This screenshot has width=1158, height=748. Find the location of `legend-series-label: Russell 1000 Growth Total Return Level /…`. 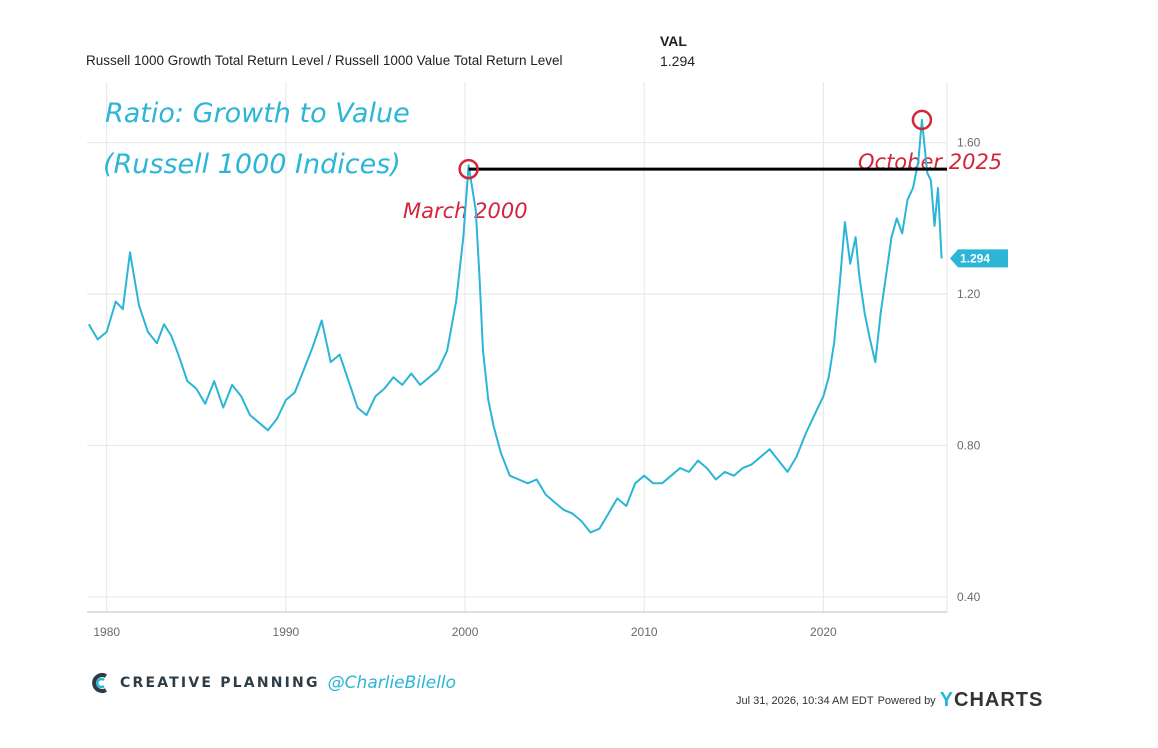

legend-series-label: Russell 1000 Growth Total Return Level /… is located at coordinates (324, 60).